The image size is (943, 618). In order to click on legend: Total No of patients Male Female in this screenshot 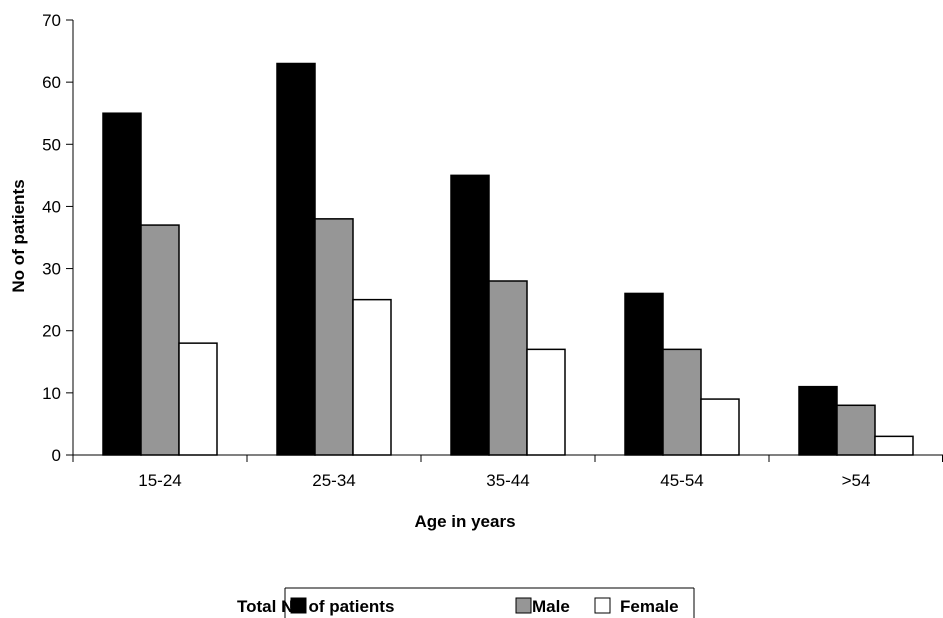, I will do `click(466, 602)`.